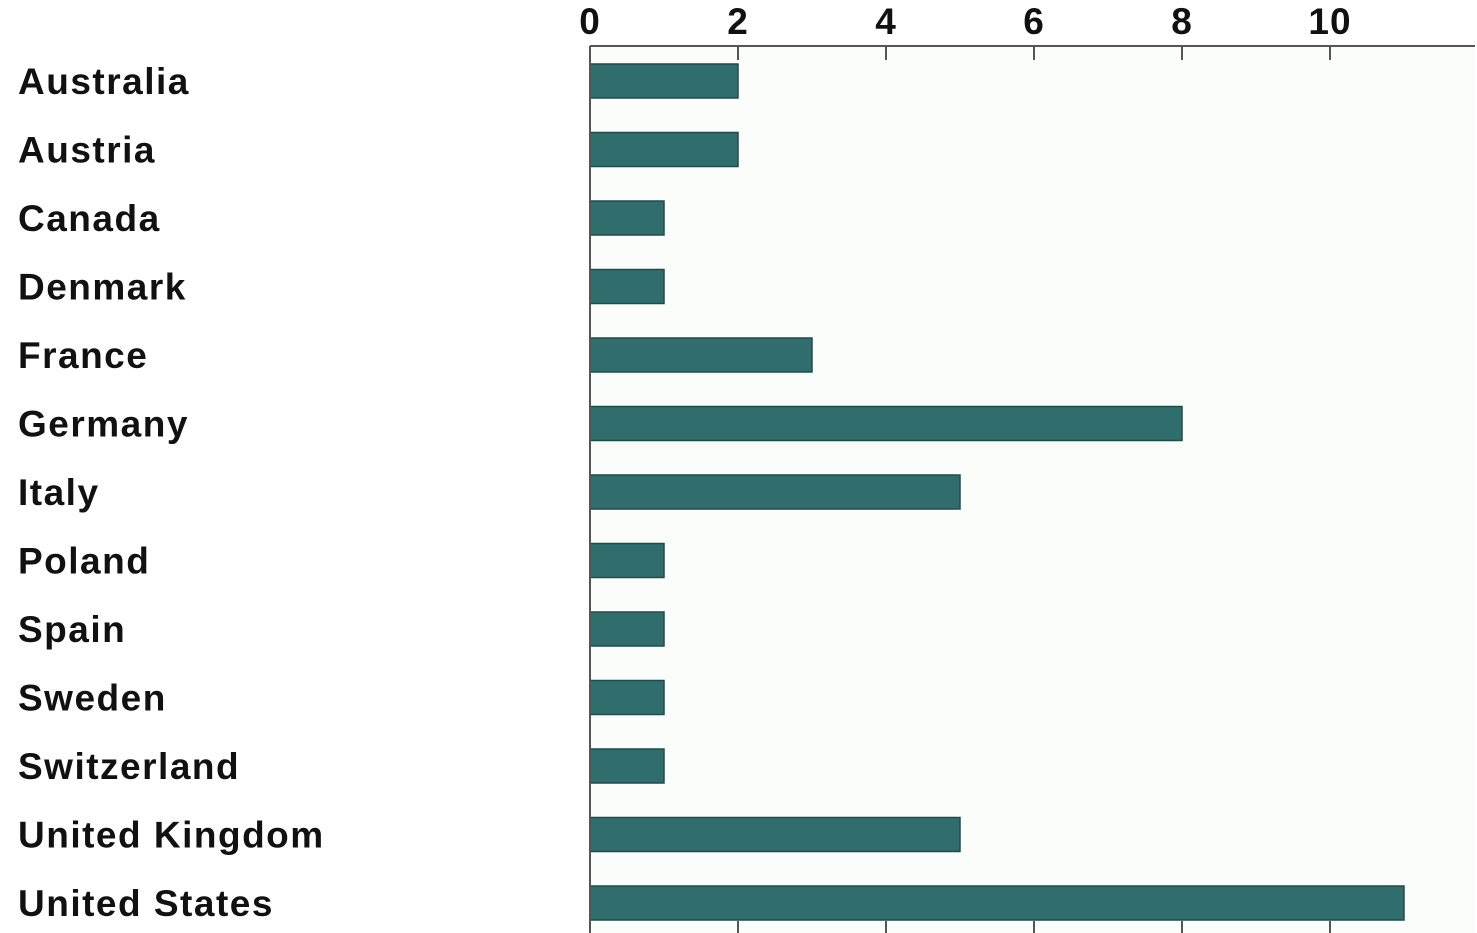 This screenshot has width=1477, height=933. I want to click on category-label-germany: Germany, so click(103, 424).